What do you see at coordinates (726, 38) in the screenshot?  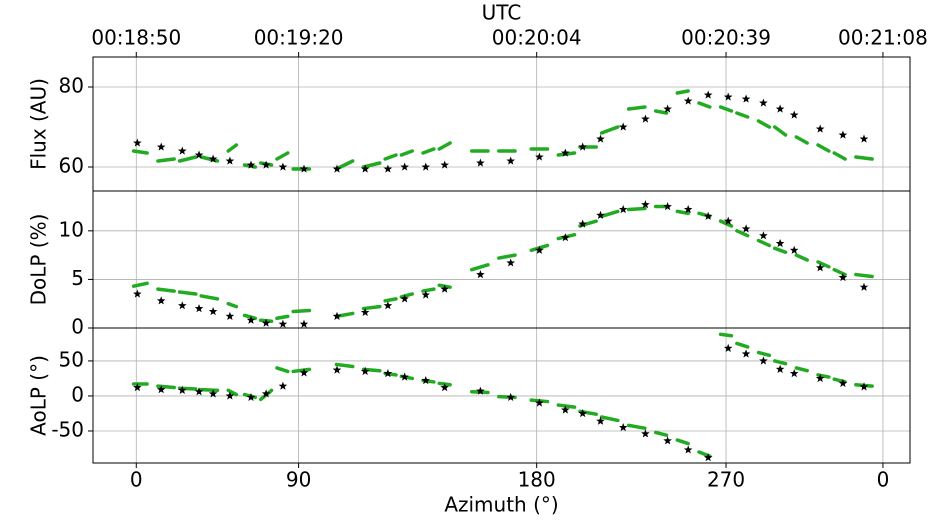 I see `x2-tick-label: 00:20:39` at bounding box center [726, 38].